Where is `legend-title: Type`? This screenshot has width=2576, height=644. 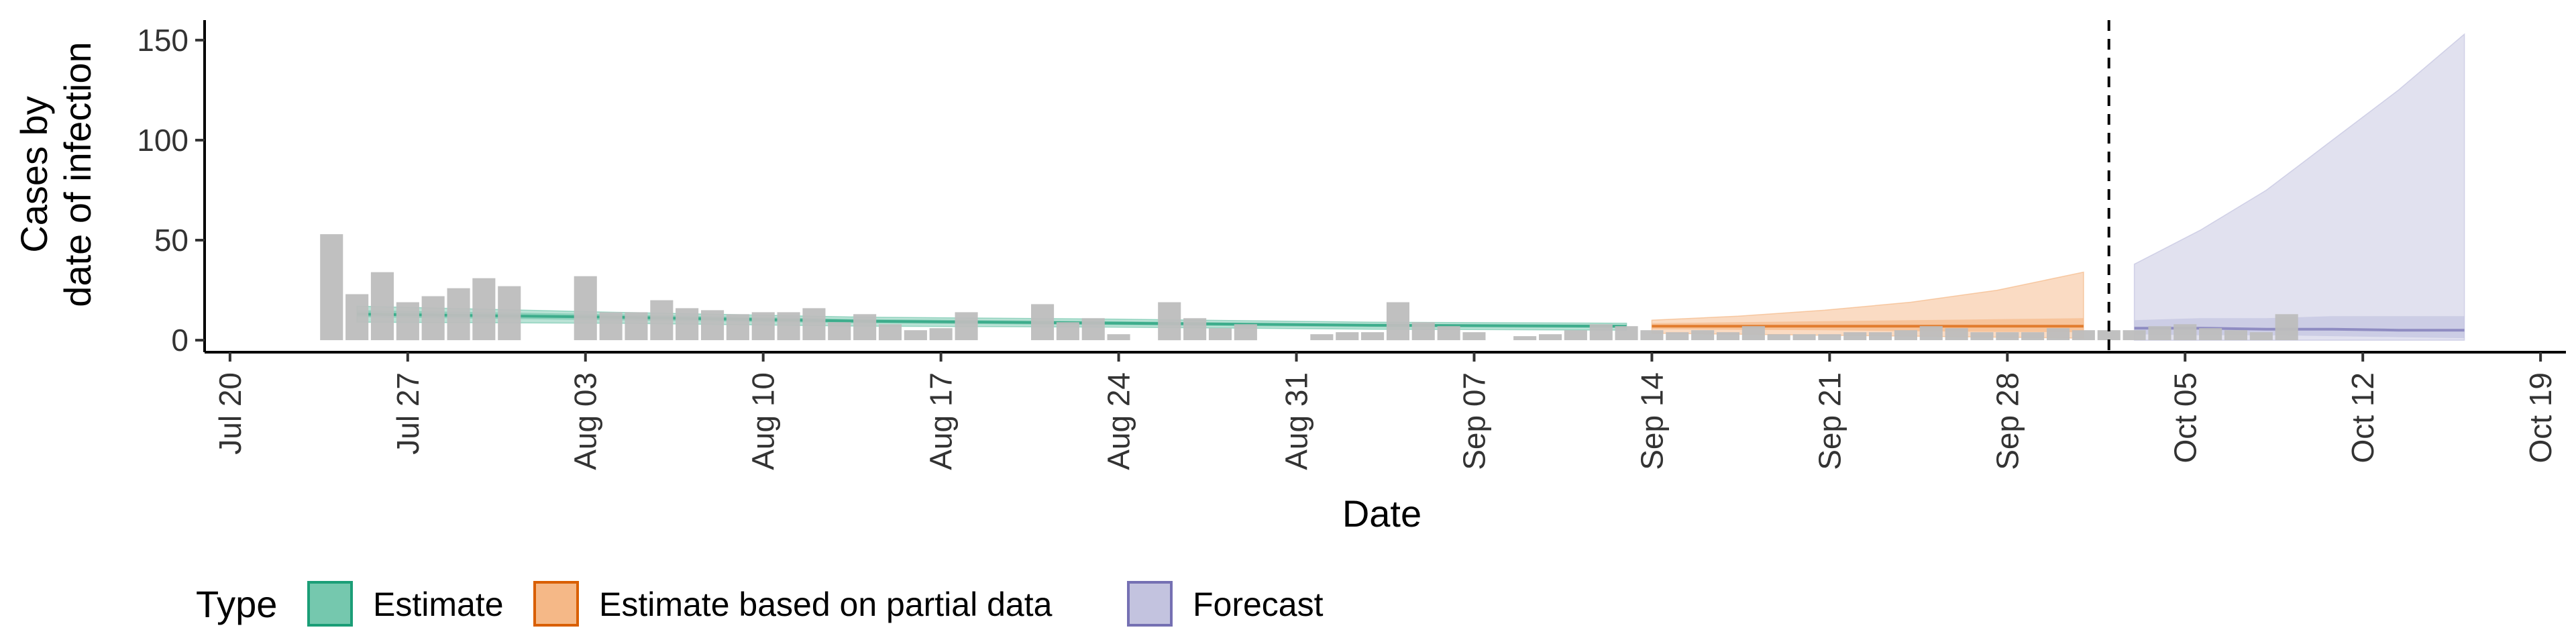 legend-title: Type is located at coordinates (236, 604).